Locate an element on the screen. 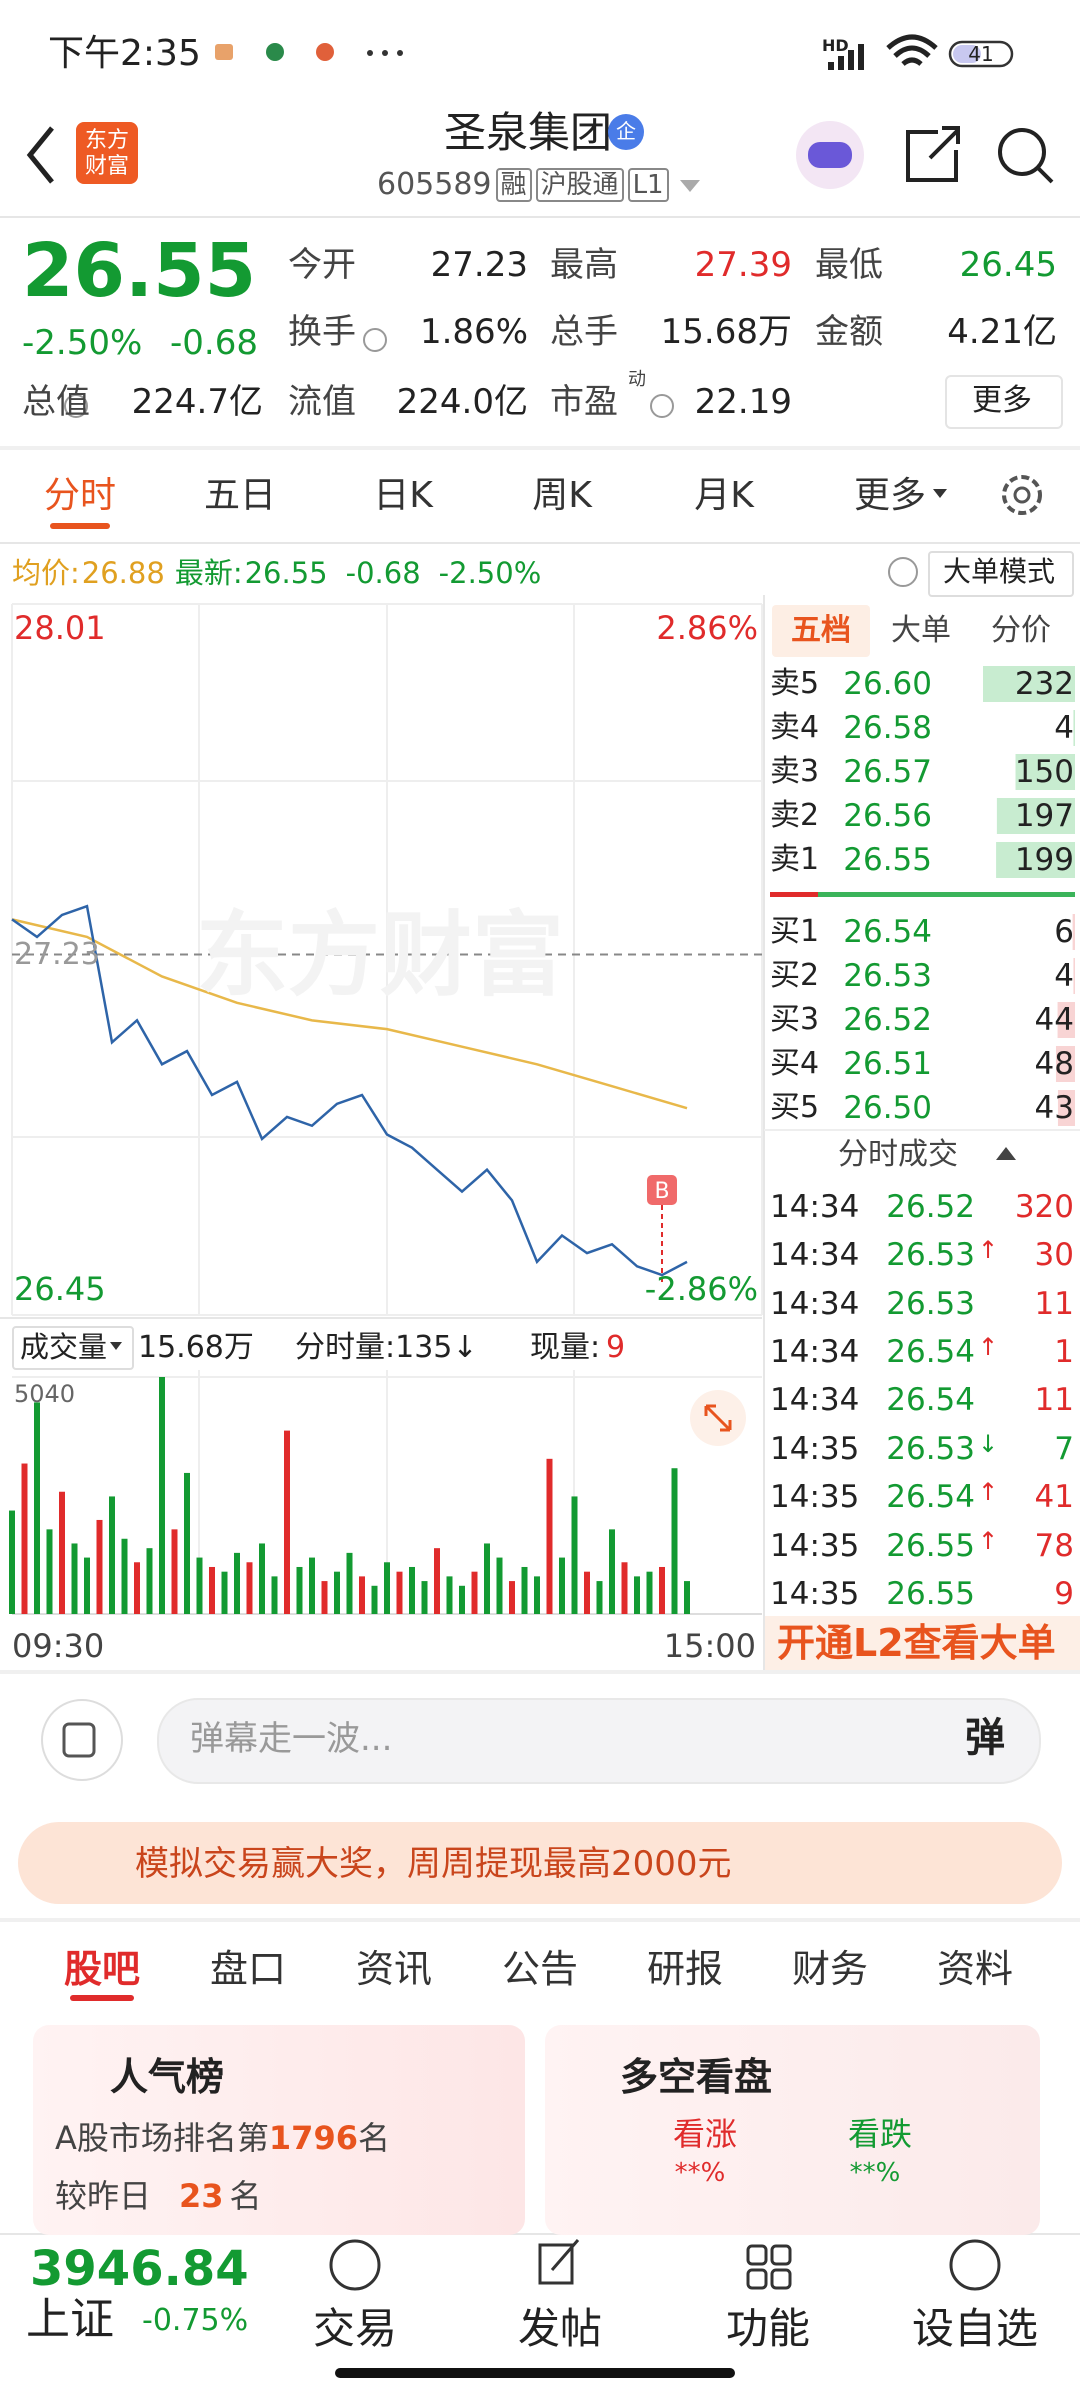  watermark: 东方财富 is located at coordinates (380, 955).